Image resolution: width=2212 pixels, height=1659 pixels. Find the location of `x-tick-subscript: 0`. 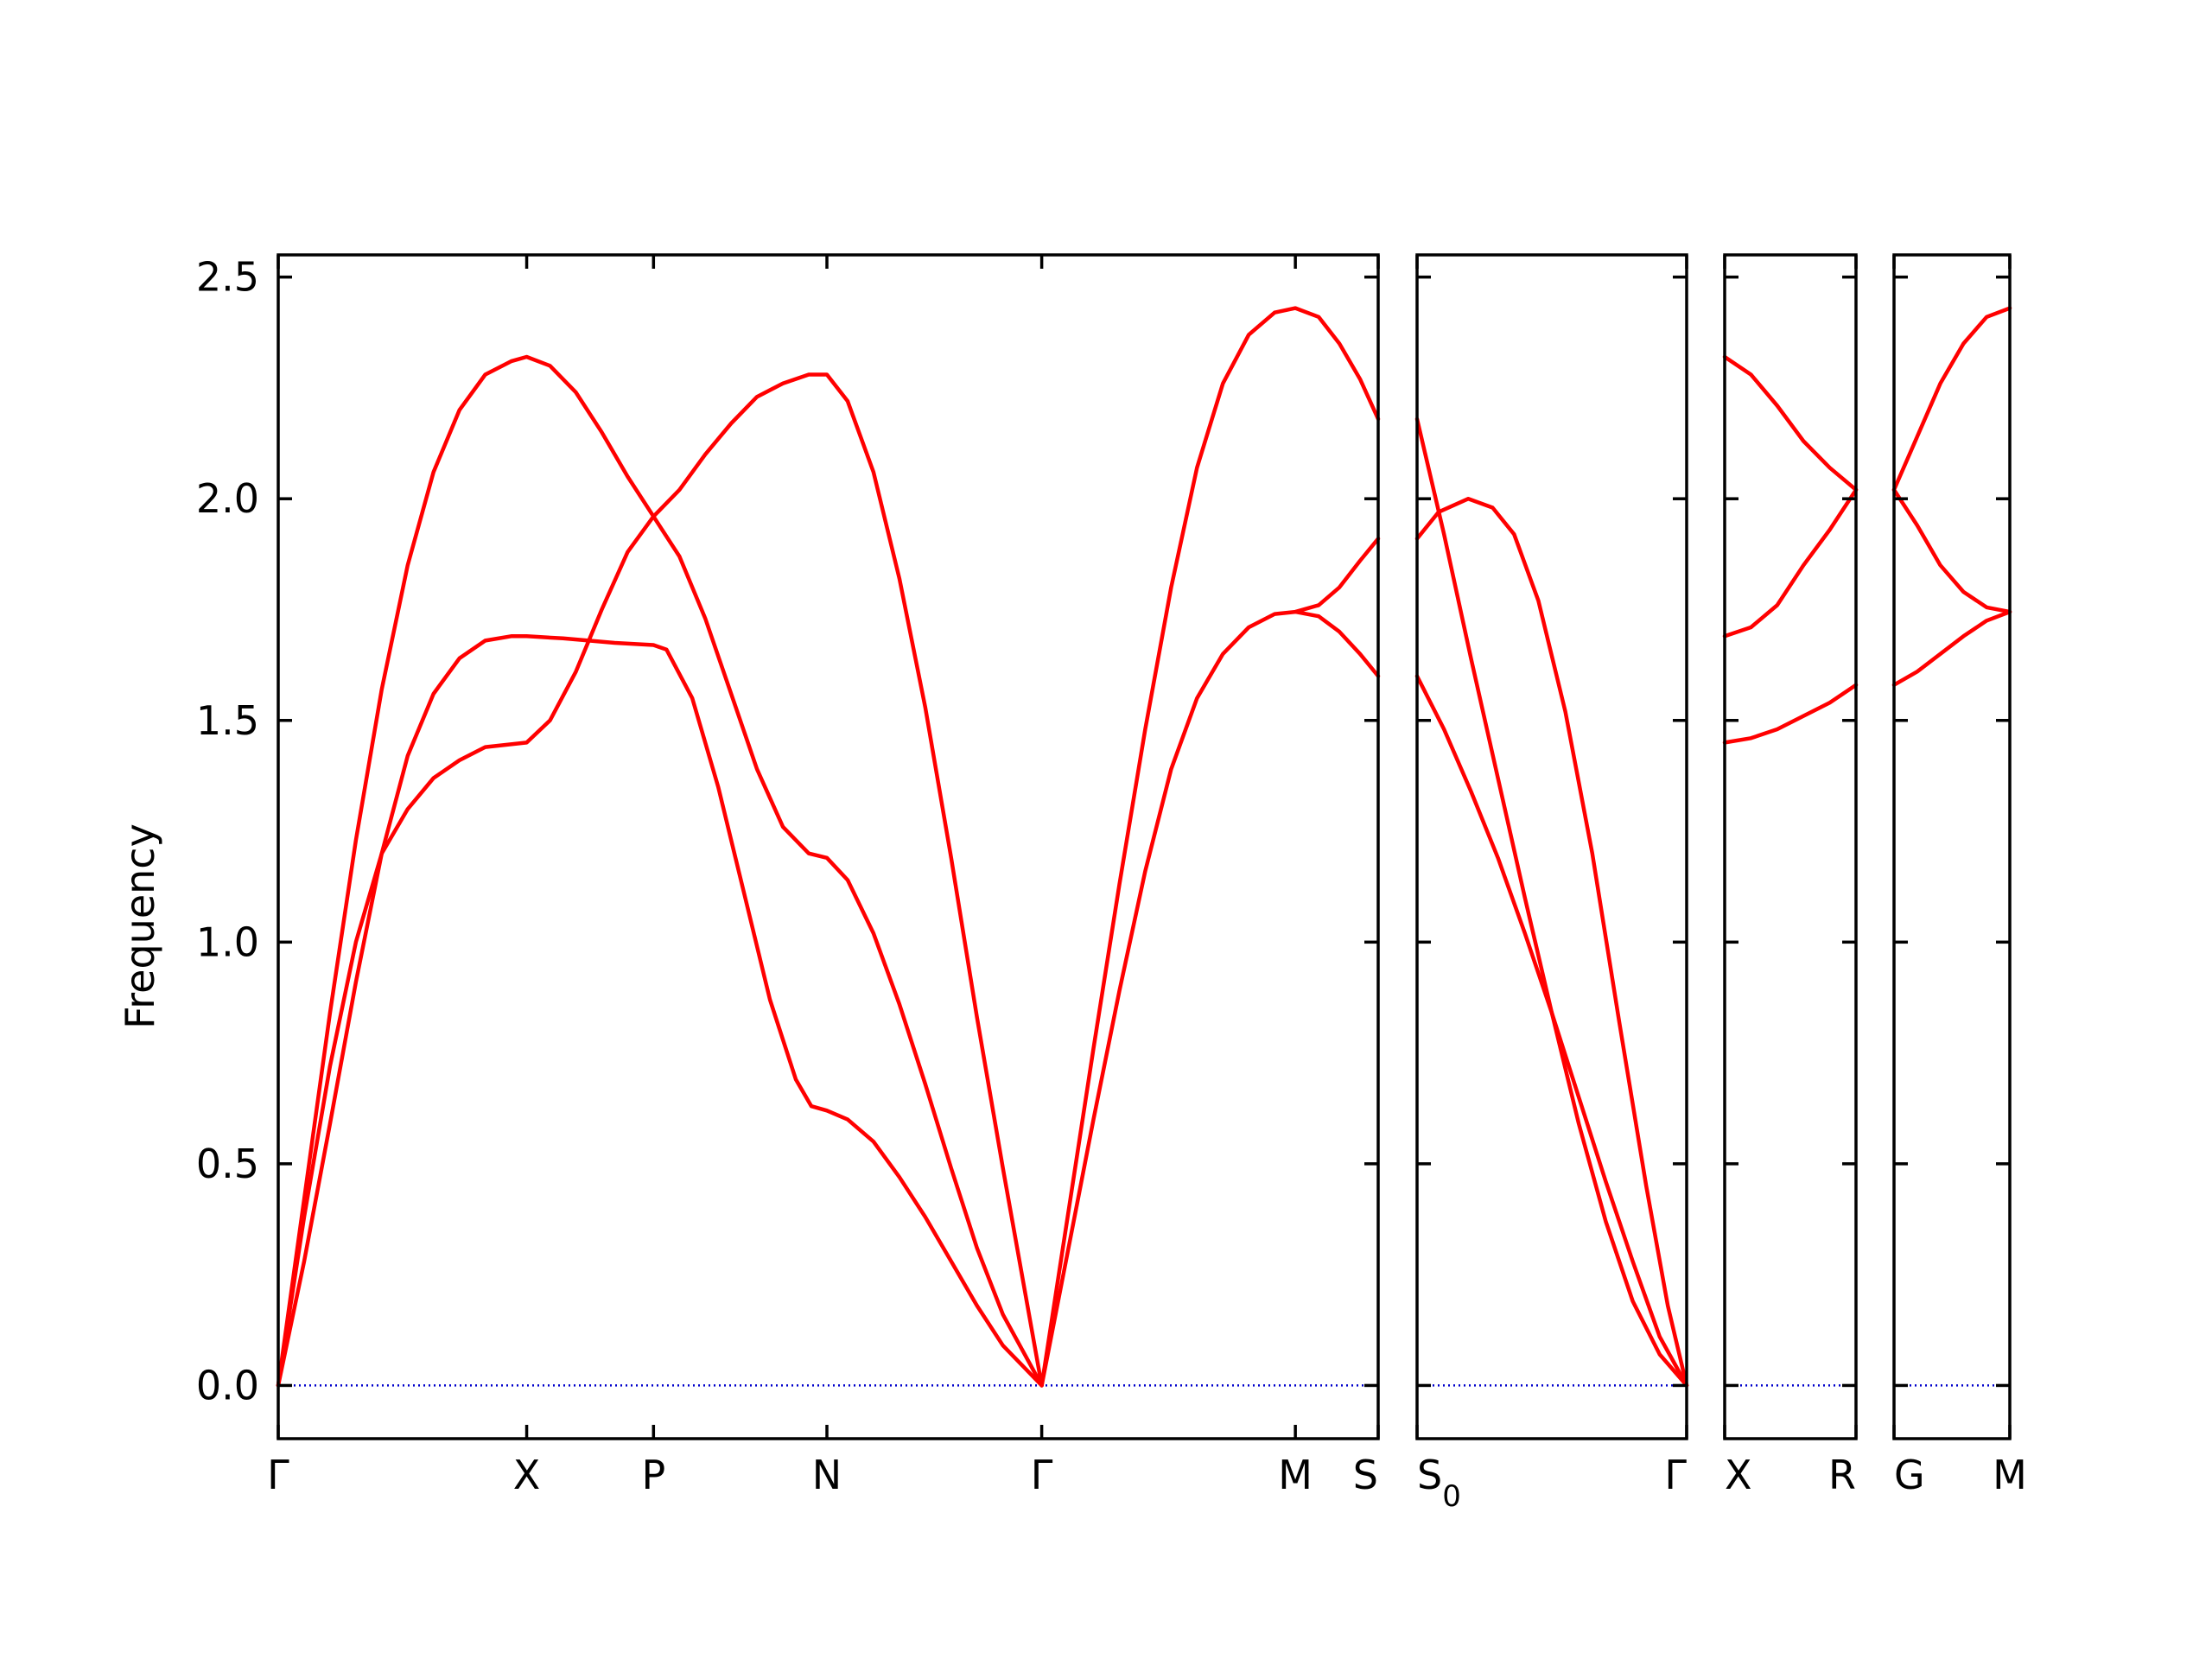

x-tick-subscript: 0 is located at coordinates (1451, 1496).